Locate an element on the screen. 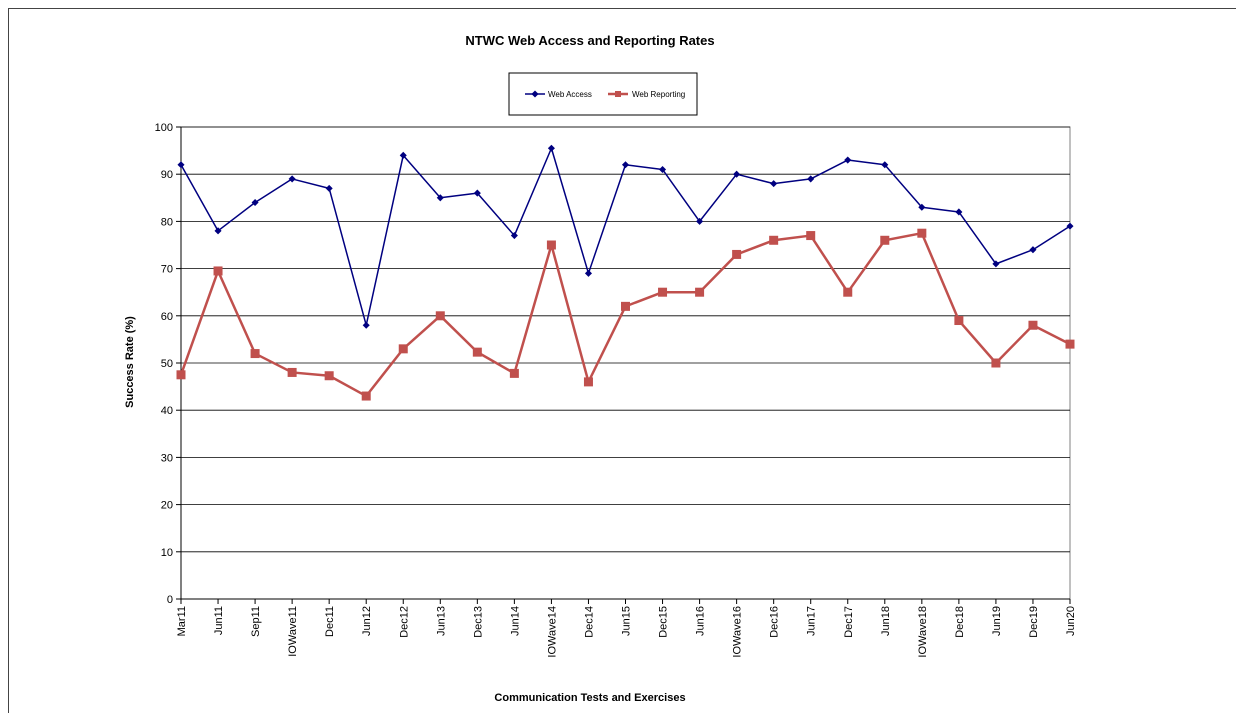 This screenshot has height=713, width=1236. y-tick-label: 90 is located at coordinates (167, 175).